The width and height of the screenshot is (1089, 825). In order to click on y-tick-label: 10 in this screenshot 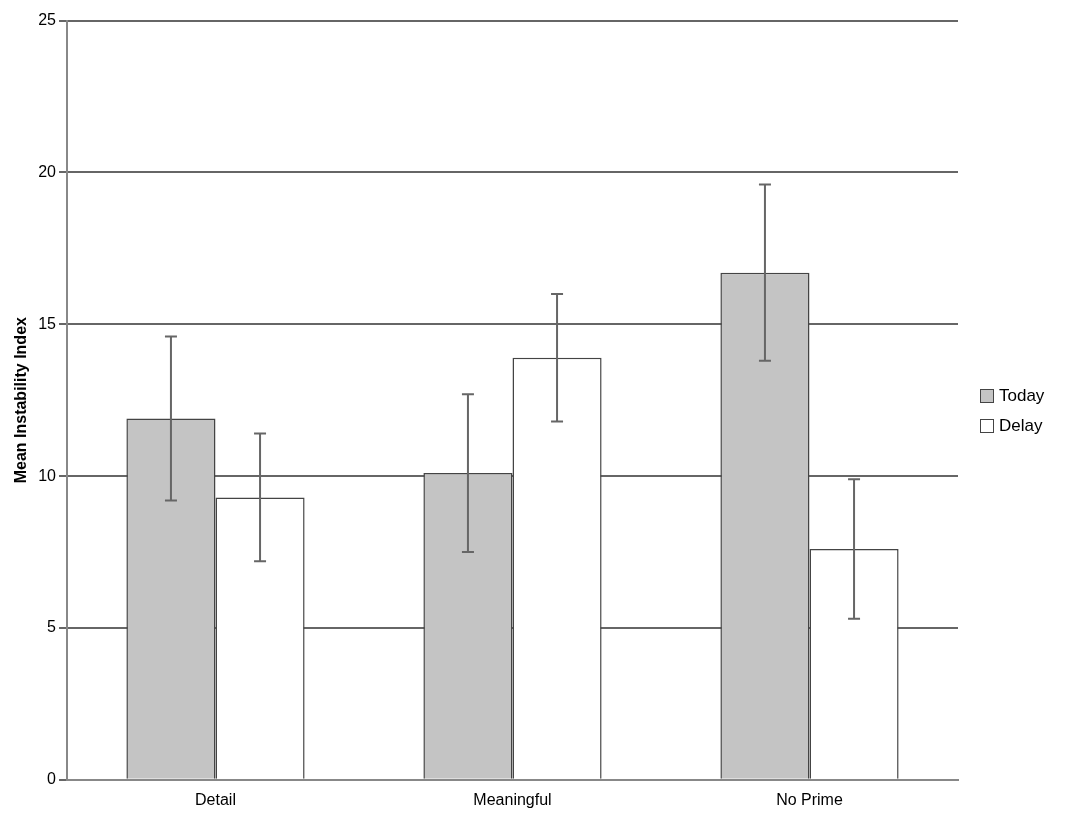, I will do `click(47, 475)`.